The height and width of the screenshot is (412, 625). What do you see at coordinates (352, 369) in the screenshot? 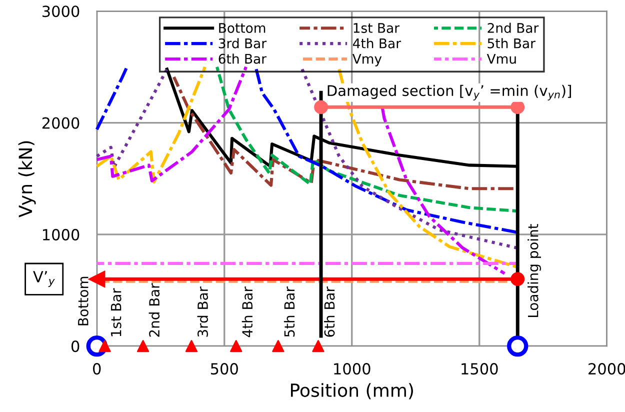
I see `x-tick-label: 1000` at bounding box center [352, 369].